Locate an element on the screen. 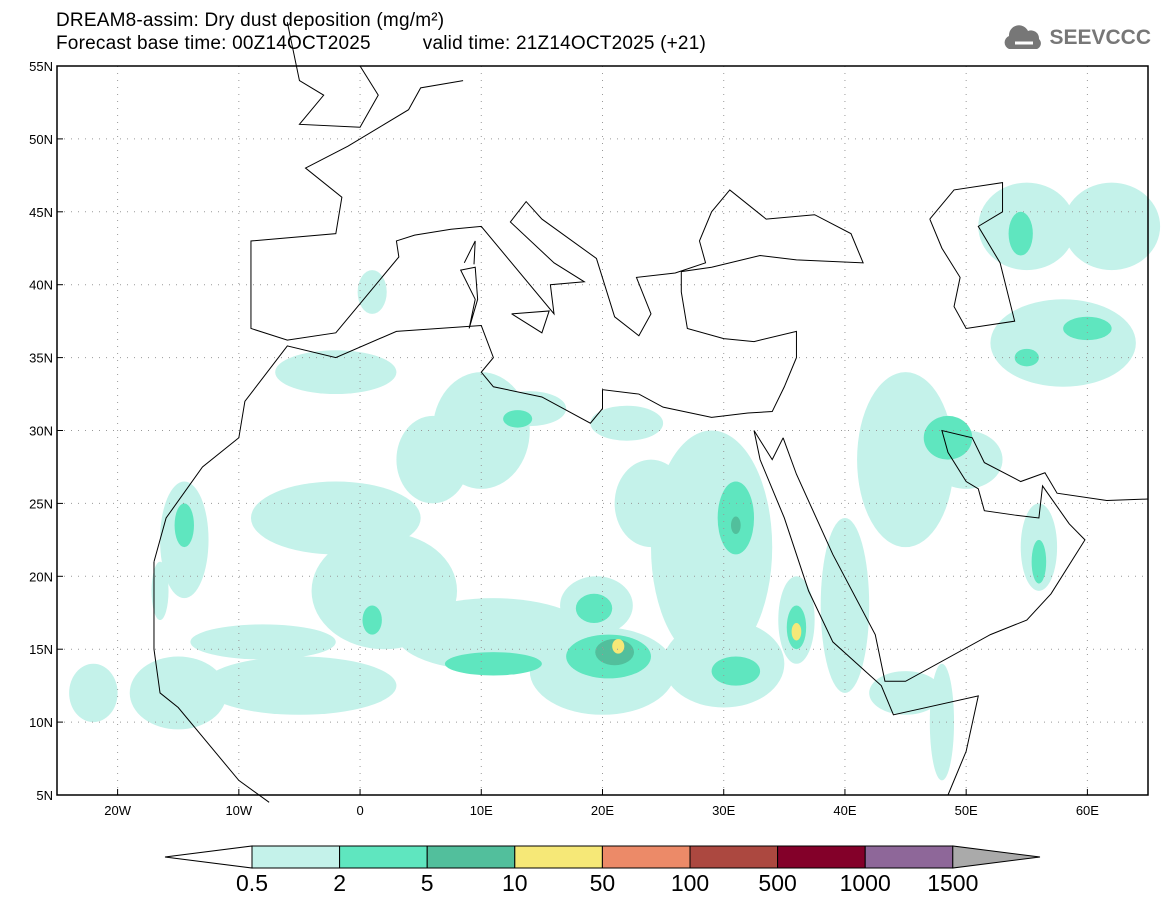  lon-label: 60E is located at coordinates (1087, 810).